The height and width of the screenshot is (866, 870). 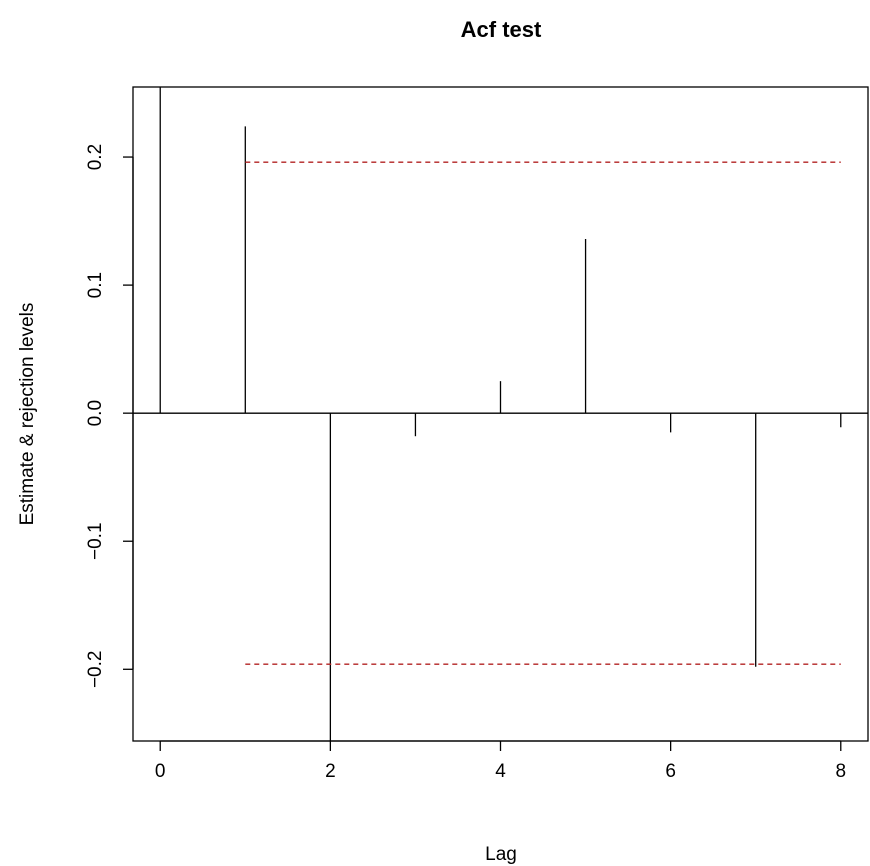 I want to click on x-tick-label: 4, so click(x=500, y=771).